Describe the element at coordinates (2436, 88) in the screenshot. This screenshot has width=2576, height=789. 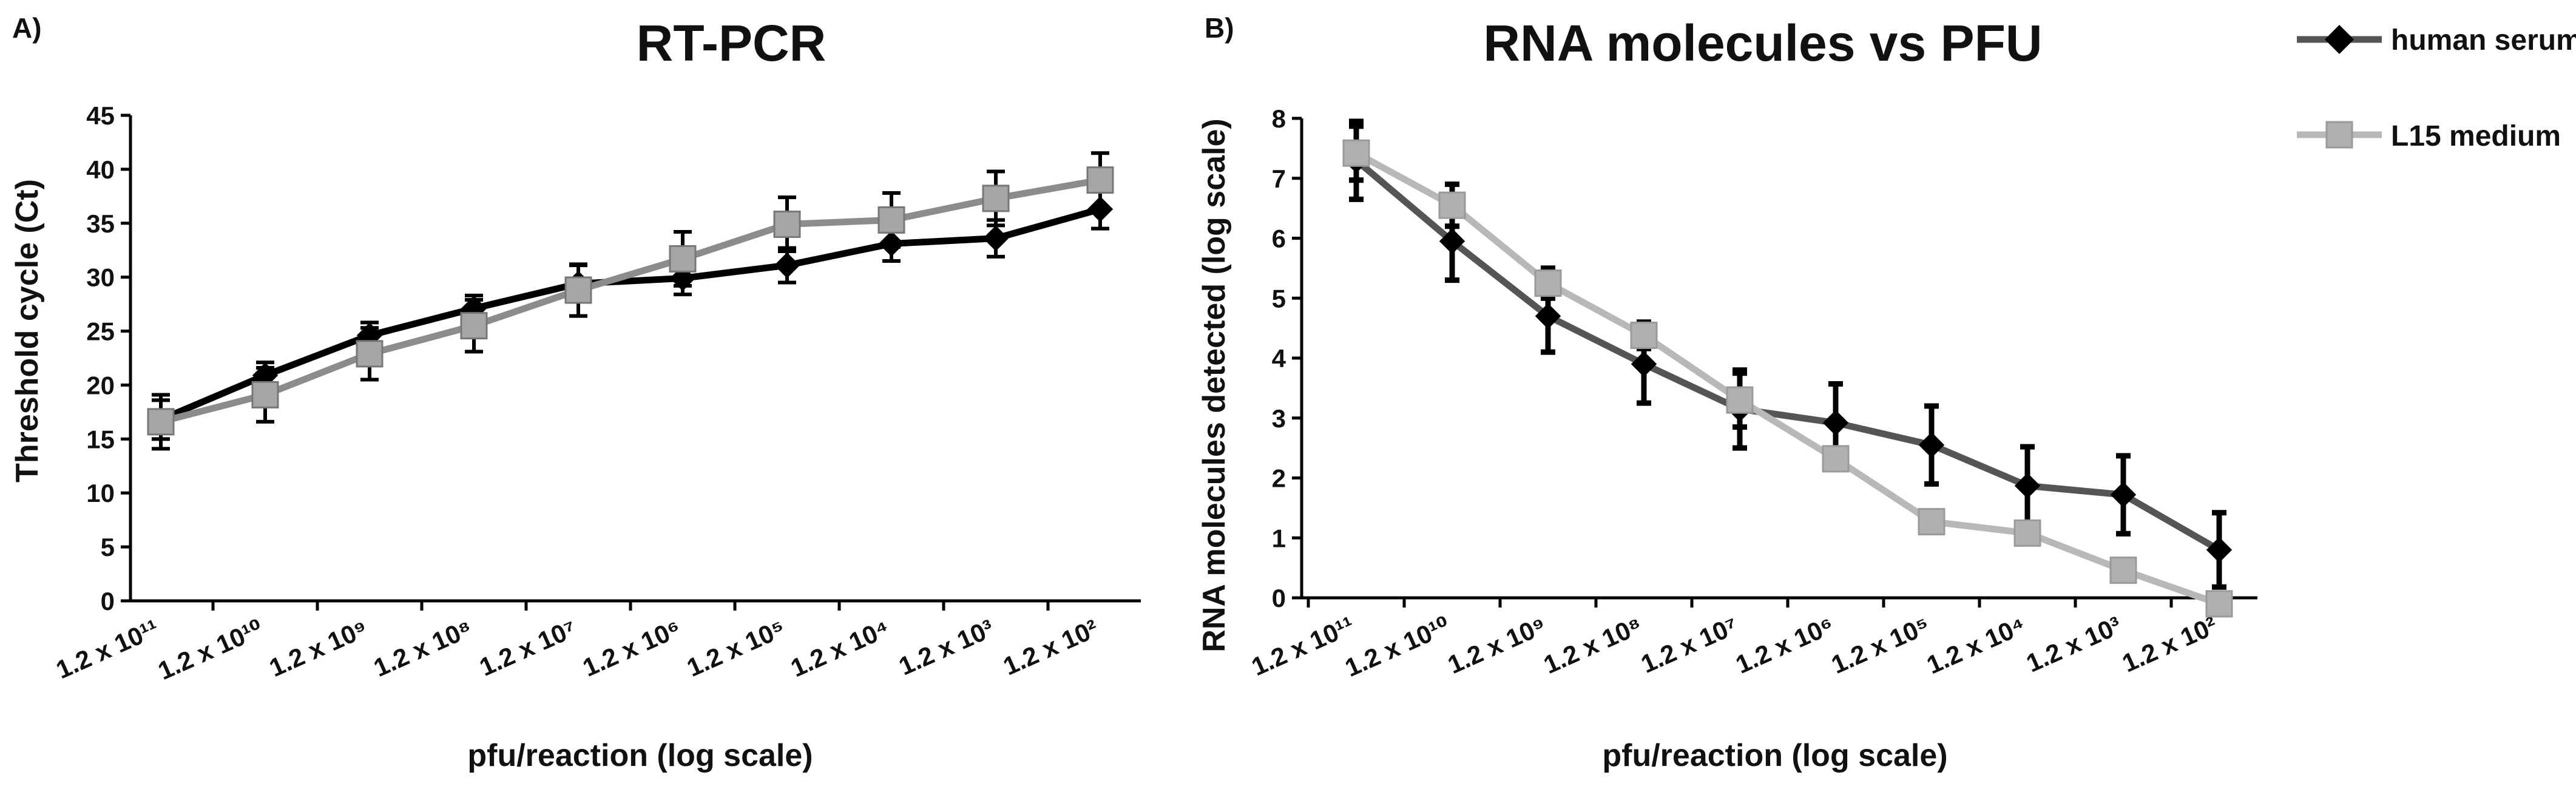
I see `legend: human serum L15 medium` at that location.